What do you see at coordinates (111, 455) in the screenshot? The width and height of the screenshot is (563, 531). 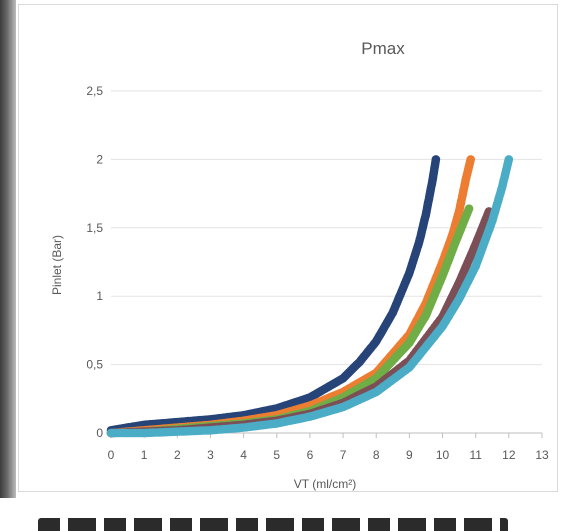 I see `x-tick-label: 0` at bounding box center [111, 455].